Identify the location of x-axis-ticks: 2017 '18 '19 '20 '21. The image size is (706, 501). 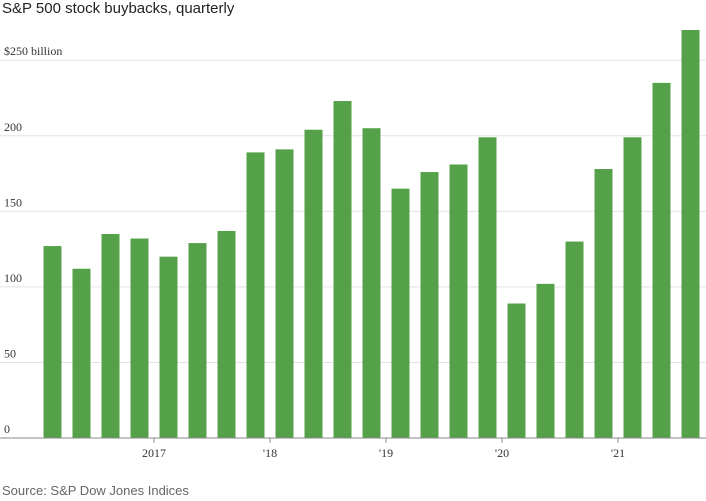
(383, 449).